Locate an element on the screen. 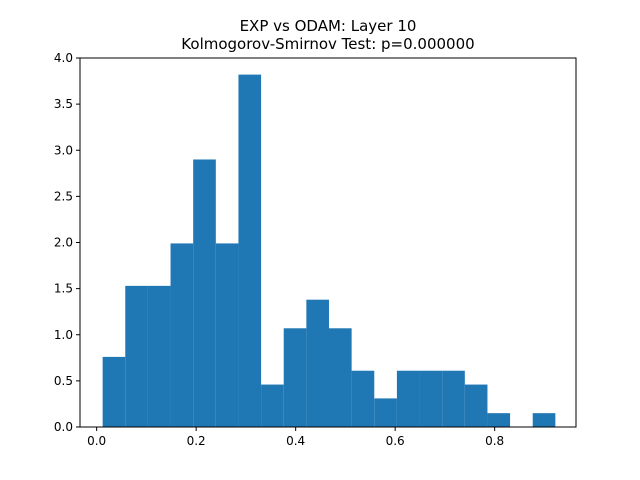  y-tick-label: 2.0 is located at coordinates (63, 243).